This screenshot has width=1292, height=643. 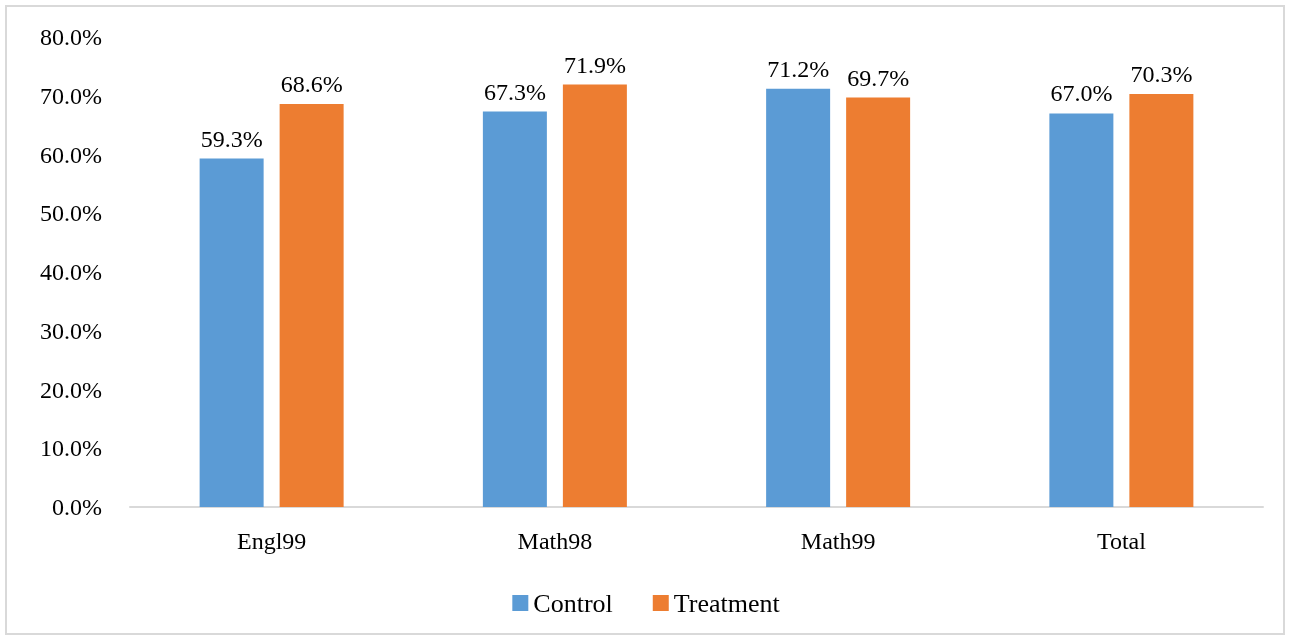 I want to click on data-label: 68.6%, so click(x=311, y=83).